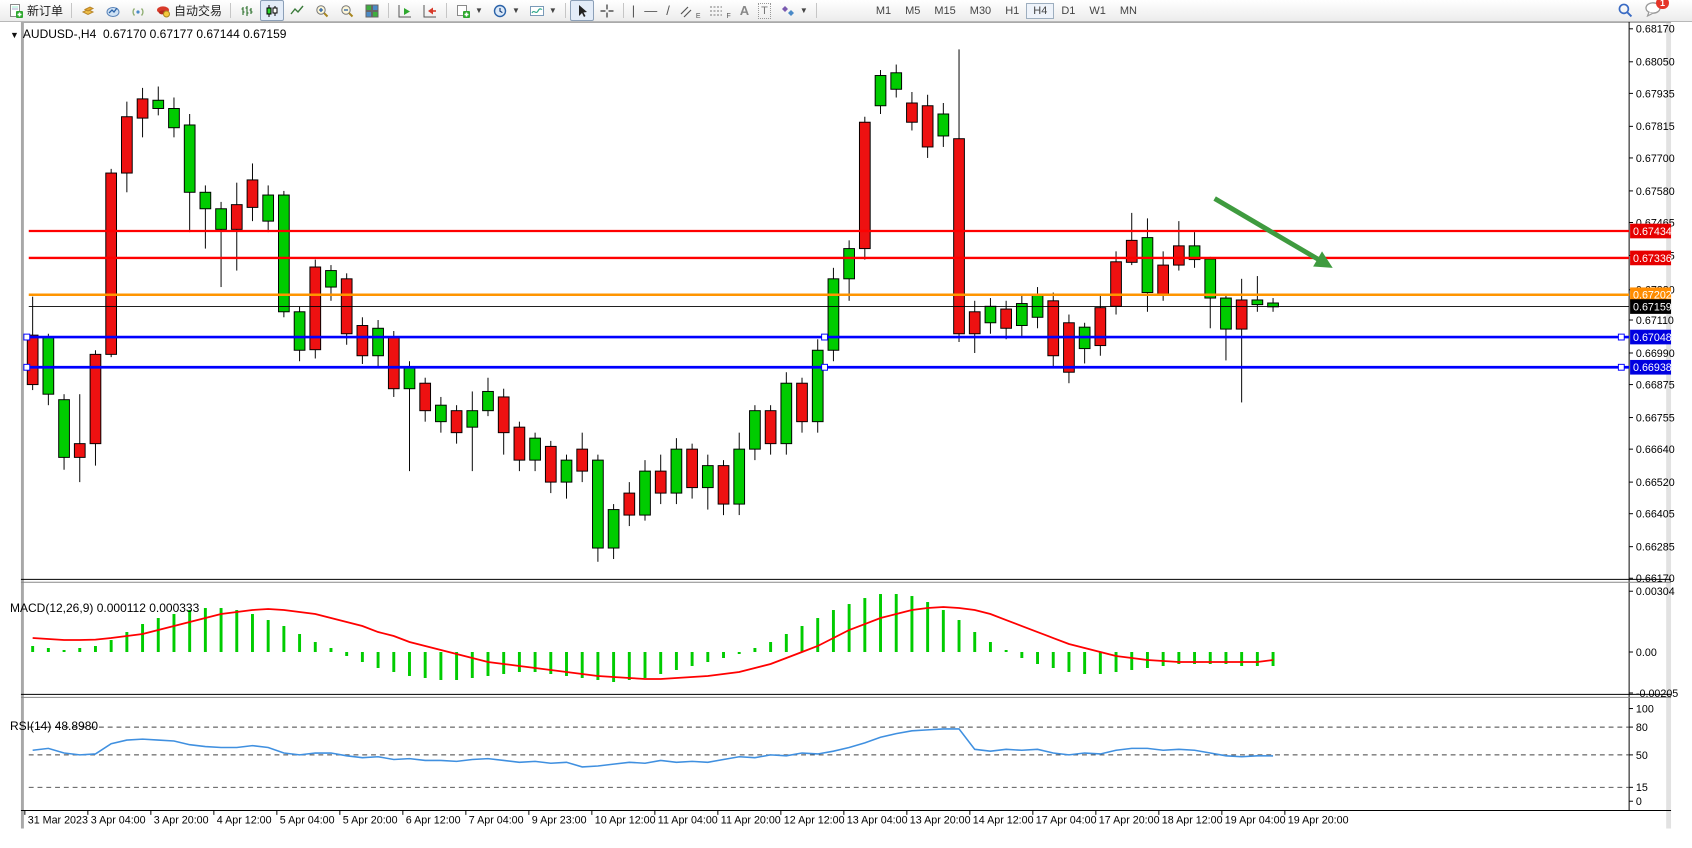 This screenshot has height=848, width=1692. I want to click on auto-trading-button: 自动交易, so click(188, 10).